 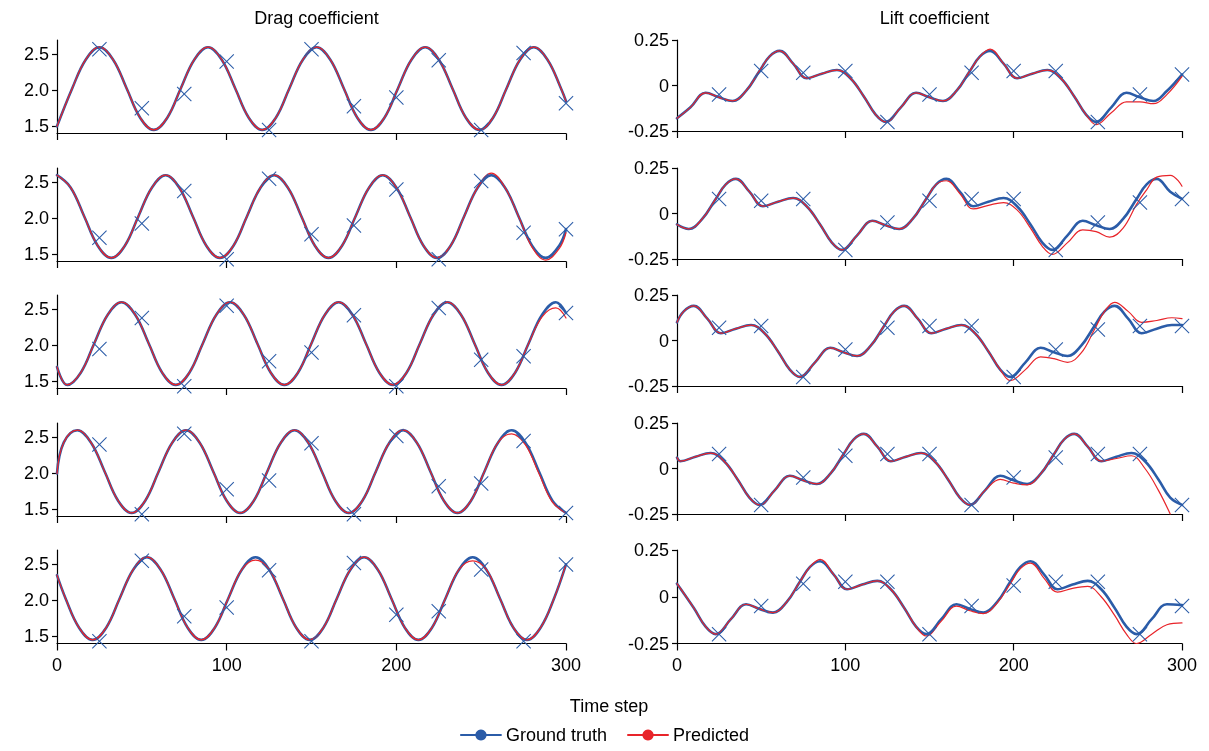 I want to click on chart-title: Drag coefficient, so click(x=316, y=18).